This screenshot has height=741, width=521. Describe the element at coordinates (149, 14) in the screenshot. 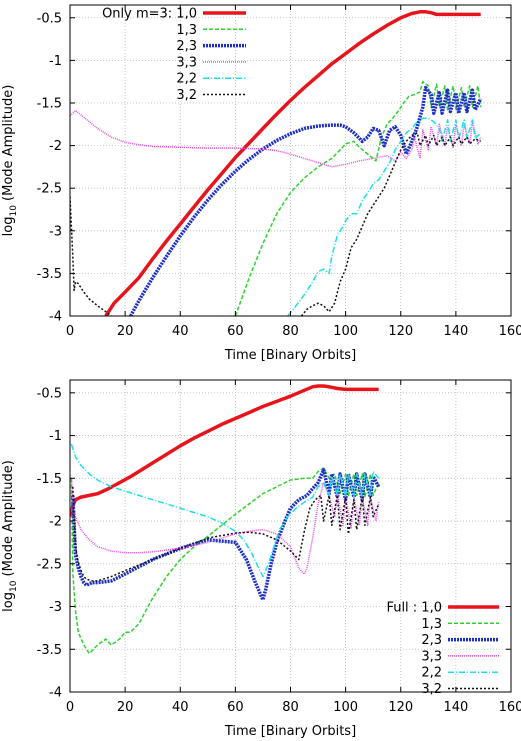

I see `legend-label: Only m=3: 1,0` at that location.